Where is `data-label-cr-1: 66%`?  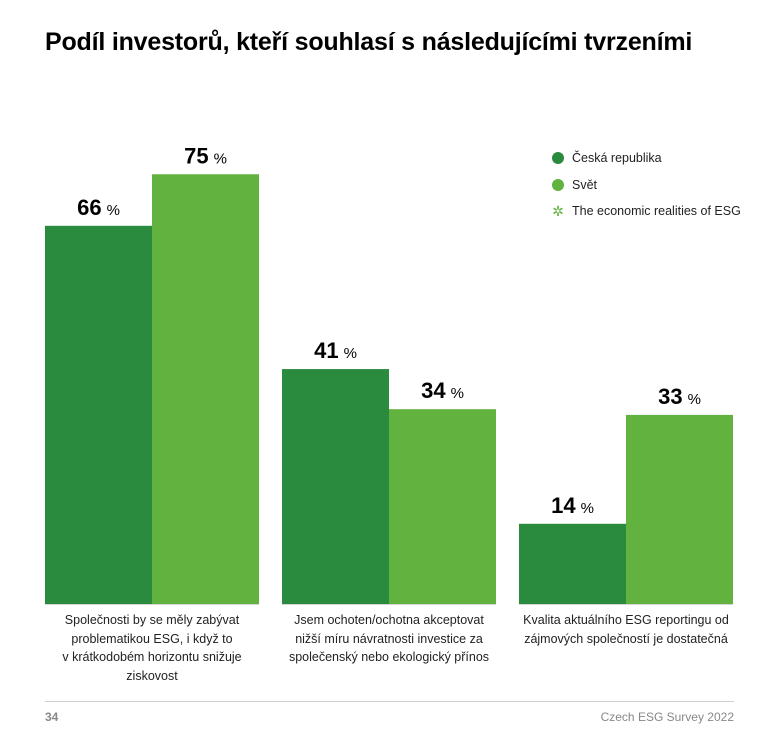
data-label-cr-1: 66% is located at coordinates (98, 207).